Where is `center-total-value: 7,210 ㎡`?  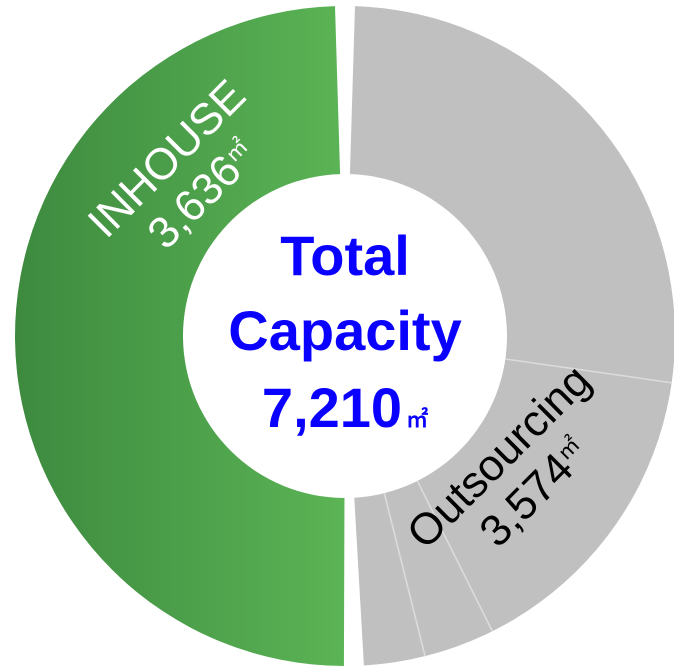
center-total-value: 7,210 ㎡ is located at coordinates (345, 407).